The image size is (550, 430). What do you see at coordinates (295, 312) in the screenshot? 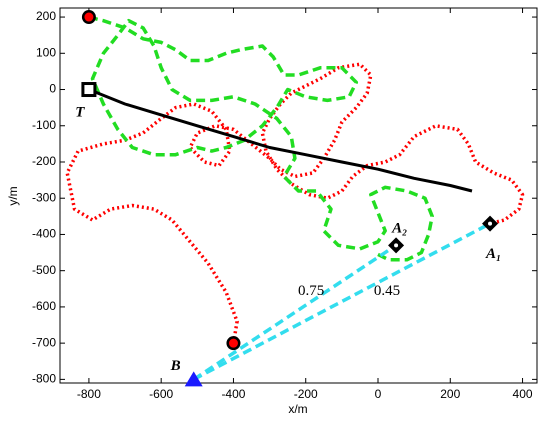
I see `trajectory` at bounding box center [295, 312].